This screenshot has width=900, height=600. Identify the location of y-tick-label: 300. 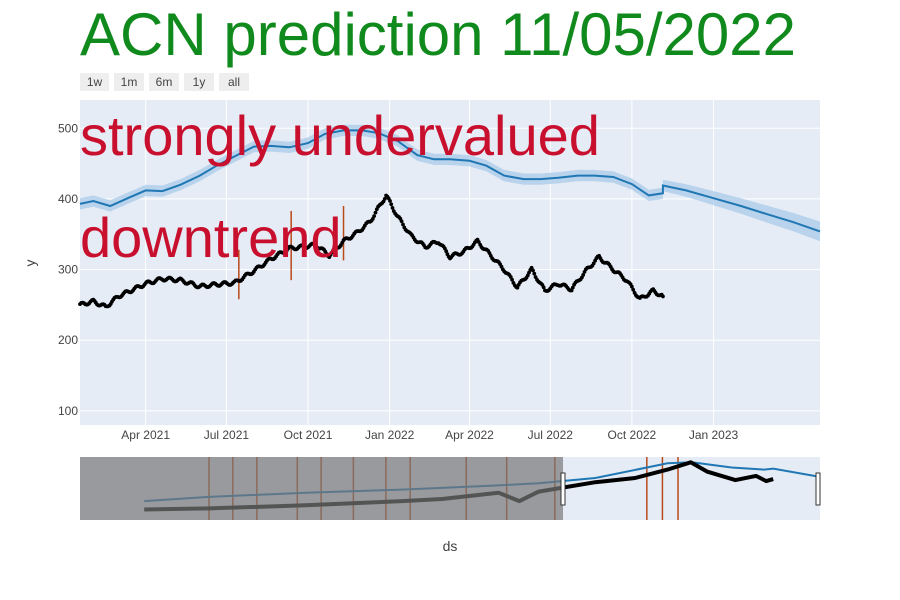
(68, 270).